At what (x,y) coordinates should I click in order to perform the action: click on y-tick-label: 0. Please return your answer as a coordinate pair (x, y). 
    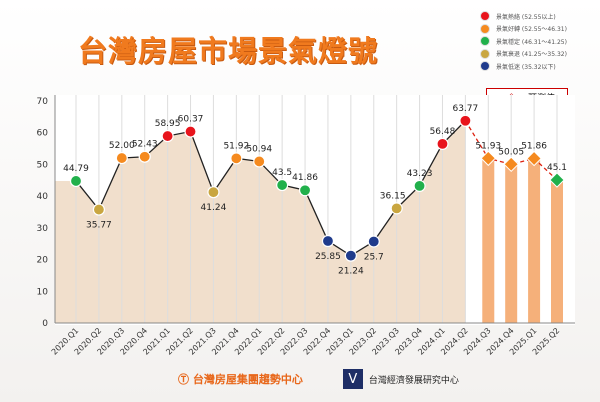
    Looking at the image, I should click on (45, 324).